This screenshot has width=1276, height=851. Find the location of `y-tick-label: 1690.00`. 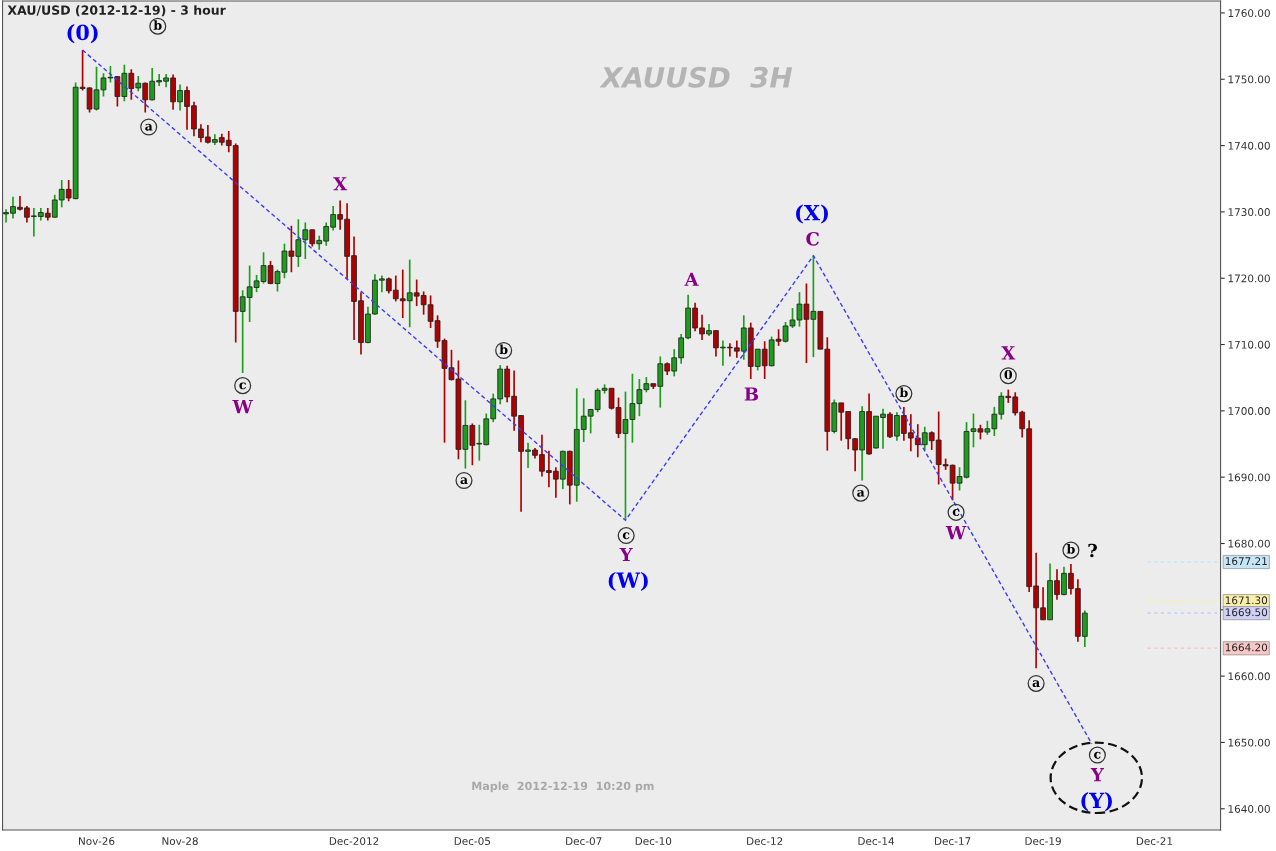

y-tick-label: 1690.00 is located at coordinates (1249, 477).